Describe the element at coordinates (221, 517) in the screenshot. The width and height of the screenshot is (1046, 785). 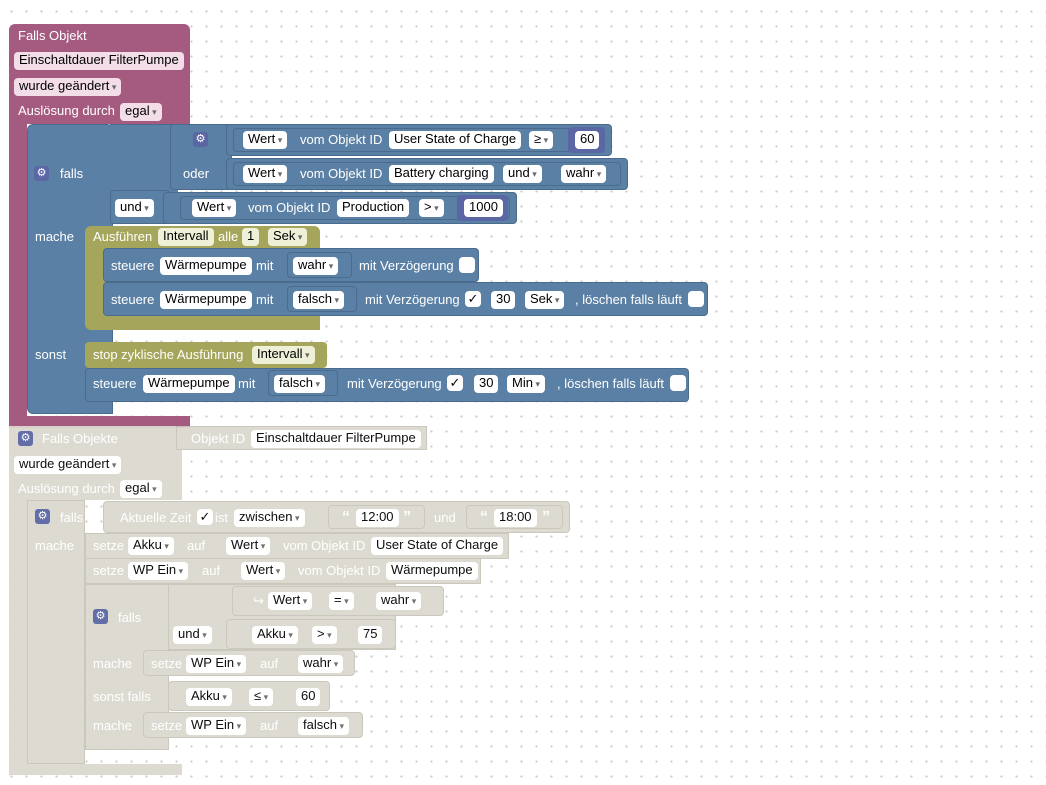
I see `is-label: ist` at that location.